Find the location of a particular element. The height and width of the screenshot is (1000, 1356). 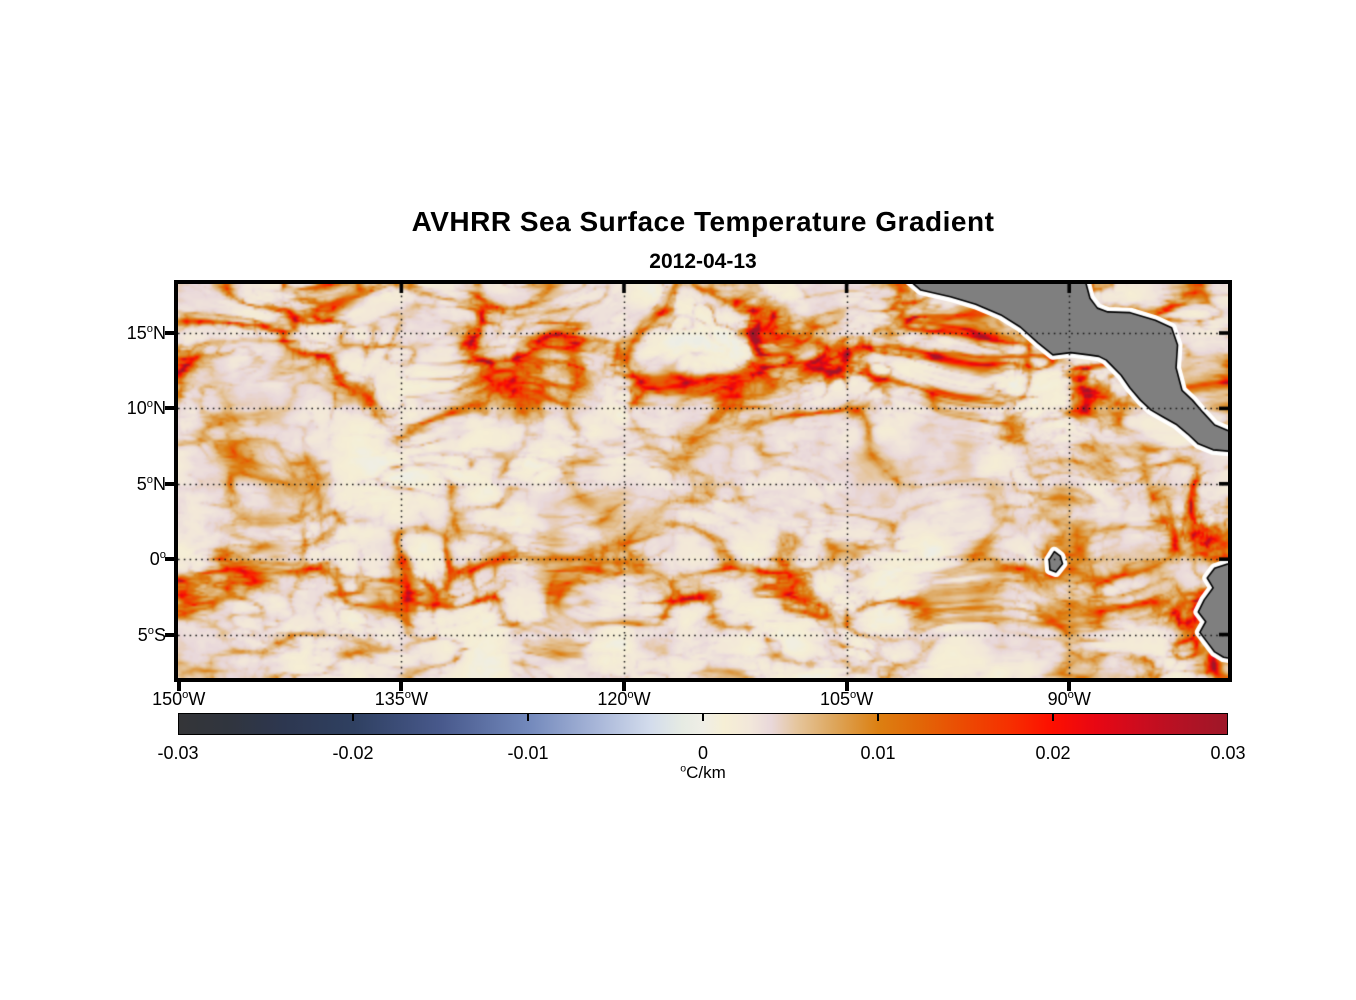

colorbar-unit-label: oC/km is located at coordinates (703, 772).